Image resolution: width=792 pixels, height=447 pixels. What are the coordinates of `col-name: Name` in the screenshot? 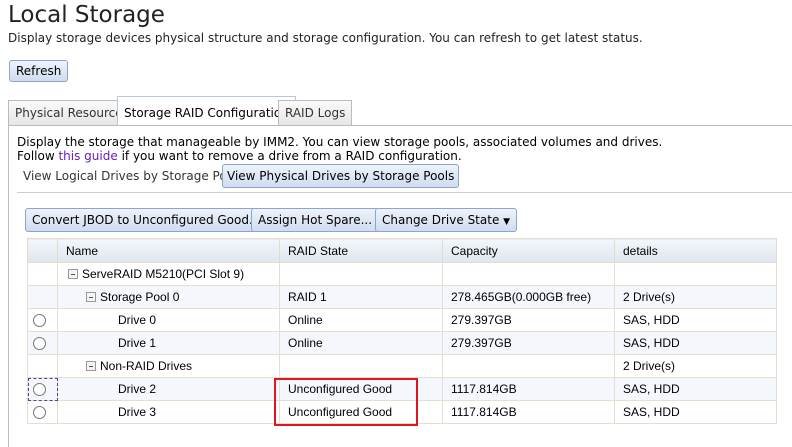 It's located at (168, 250).